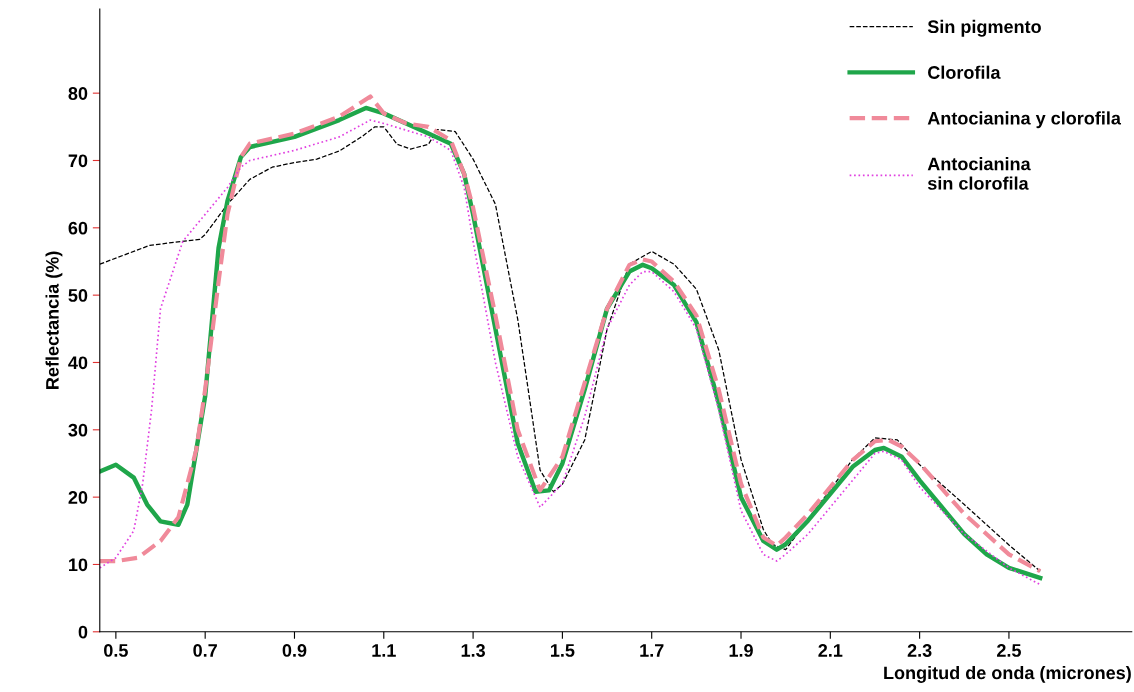 This screenshot has width=1134, height=692. I want to click on y-tick-label: 60, so click(78, 228).